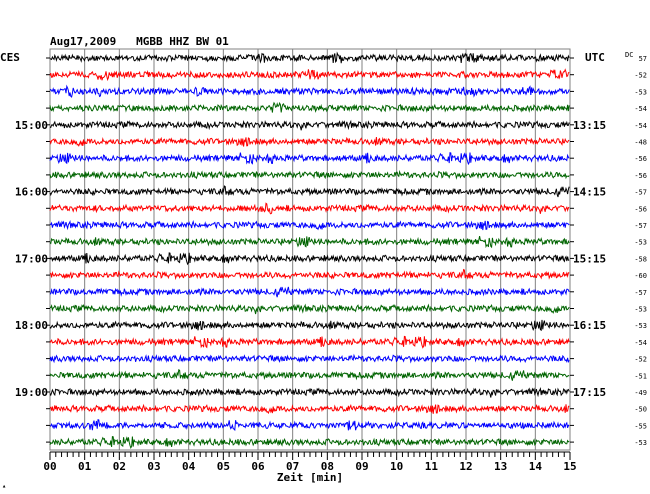  I want to click on x-tick-label: 12, so click(465, 466).